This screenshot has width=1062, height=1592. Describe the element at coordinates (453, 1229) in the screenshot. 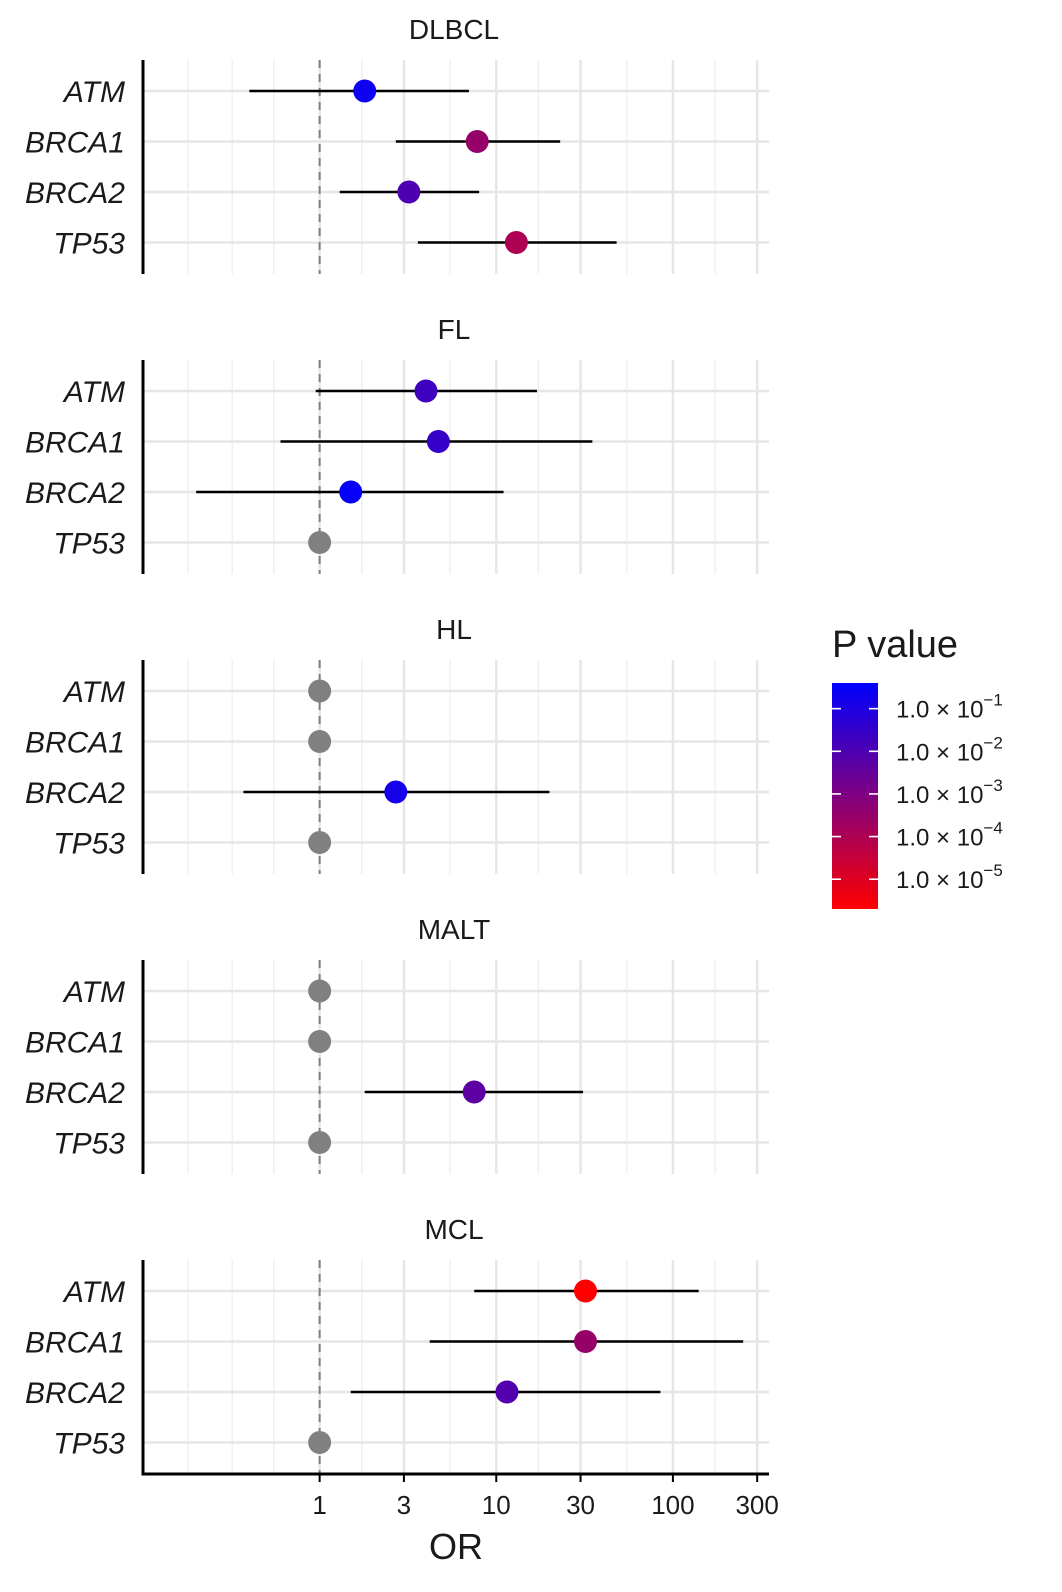

I see `panel-title: MCL` at that location.